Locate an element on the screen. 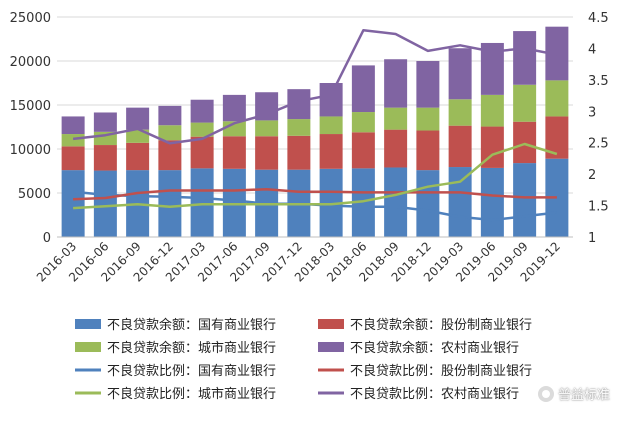  wechat-icon is located at coordinates (545, 393).